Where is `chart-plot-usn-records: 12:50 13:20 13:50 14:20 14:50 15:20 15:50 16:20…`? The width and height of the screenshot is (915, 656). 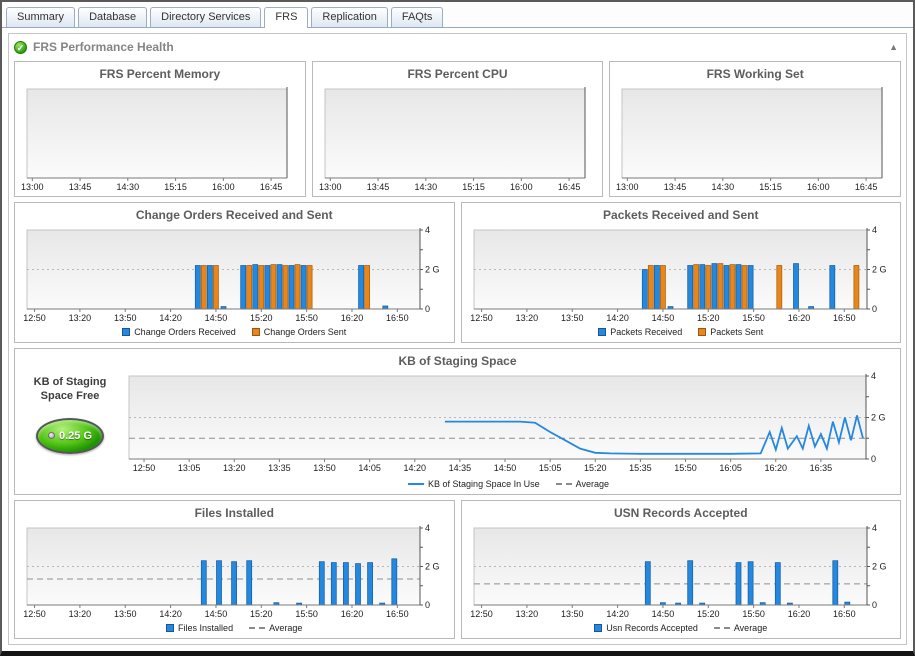 chart-plot-usn-records: 12:50 13:20 13:50 14:20 14:50 15:20 15:50 16:20… is located at coordinates (681, 571).